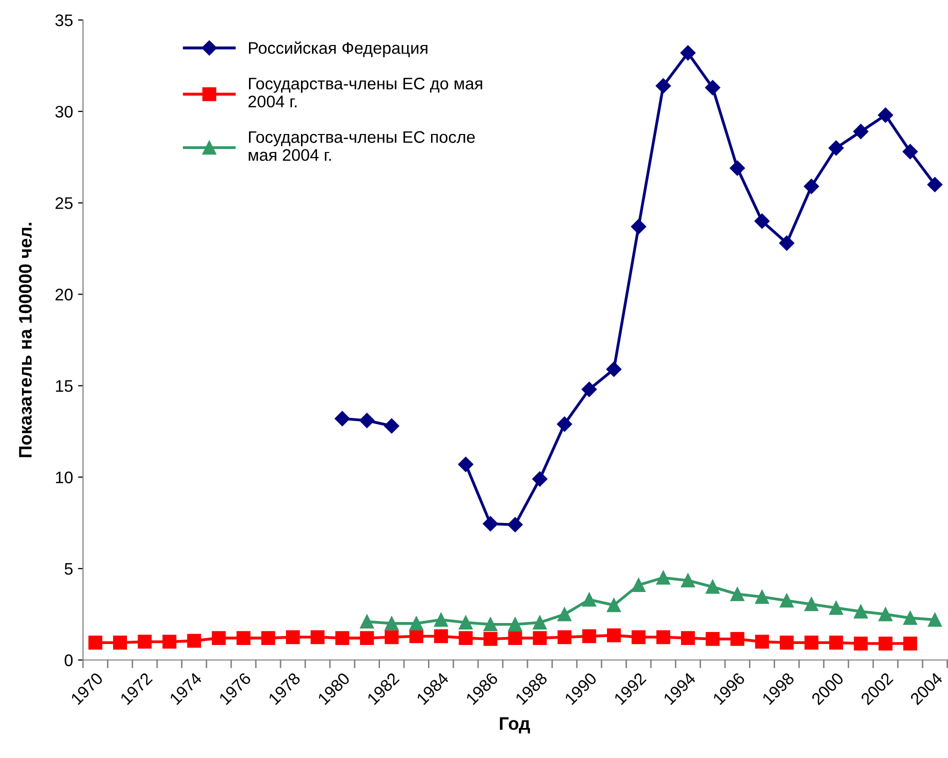 The width and height of the screenshot is (948, 758). What do you see at coordinates (361, 146) in the screenshot?
I see `legend-label: Государства-члены ЕС после мая 2004 г.` at bounding box center [361, 146].